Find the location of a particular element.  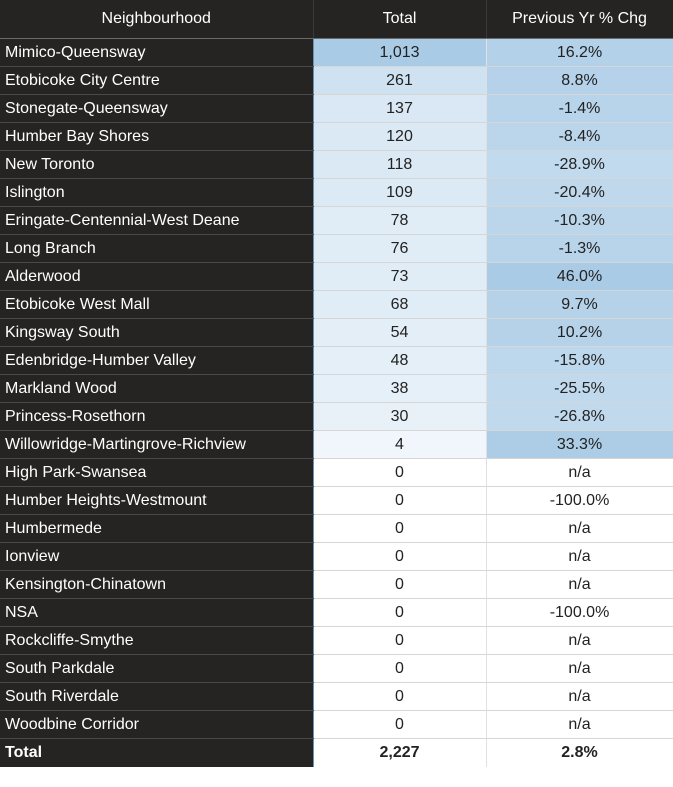

table-row: Humbermede 0 n/a is located at coordinates (336, 528).